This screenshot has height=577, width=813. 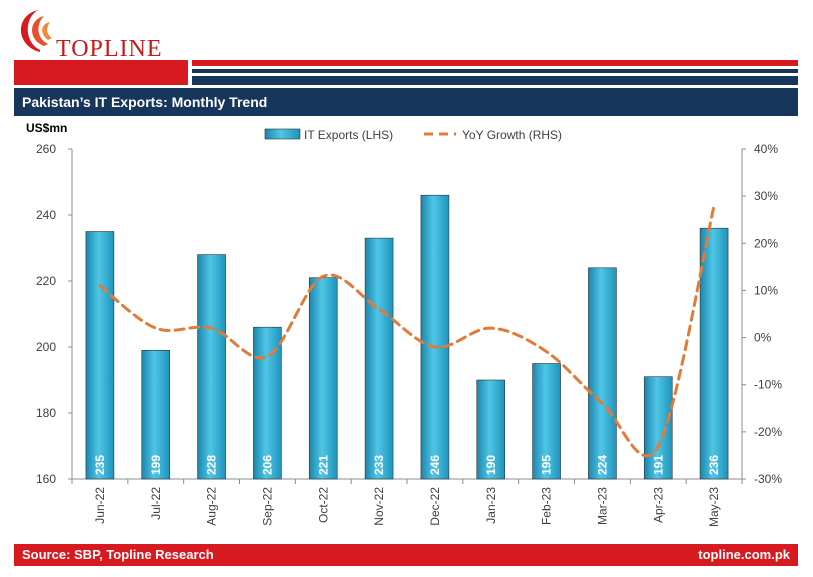 What do you see at coordinates (348, 135) in the screenshot?
I see `legend-bar-label: IT Exports (LHS)` at bounding box center [348, 135].